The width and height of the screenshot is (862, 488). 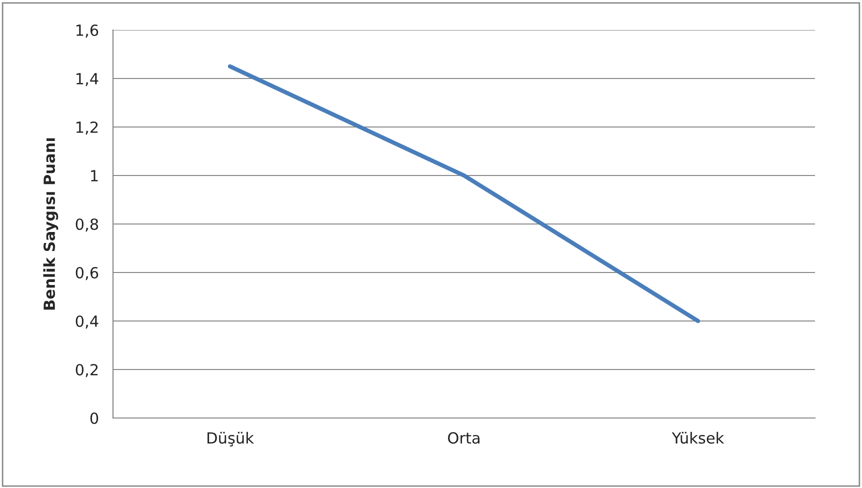 What do you see at coordinates (87, 128) in the screenshot?
I see `y-tick-label: 1,2` at bounding box center [87, 128].